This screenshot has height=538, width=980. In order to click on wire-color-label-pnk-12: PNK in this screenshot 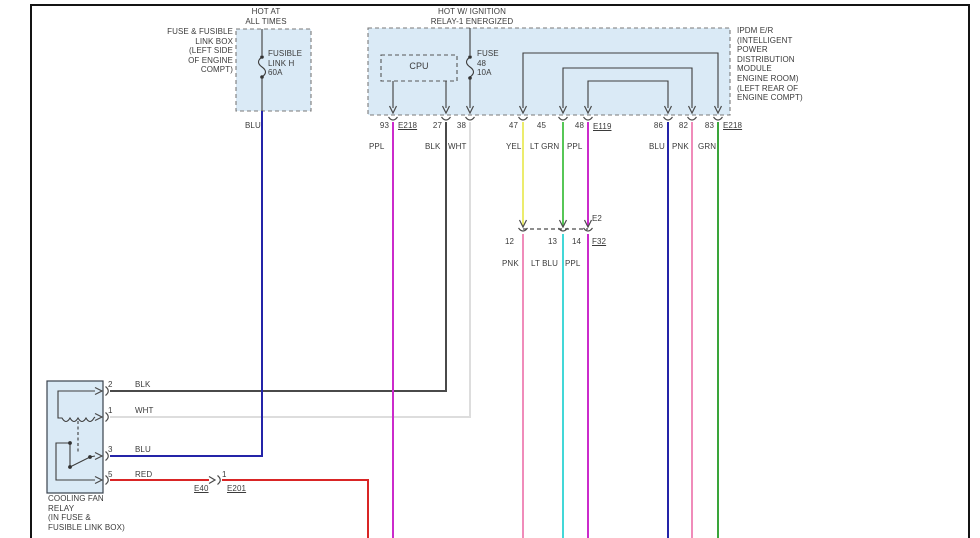, I will do `click(510, 263)`.